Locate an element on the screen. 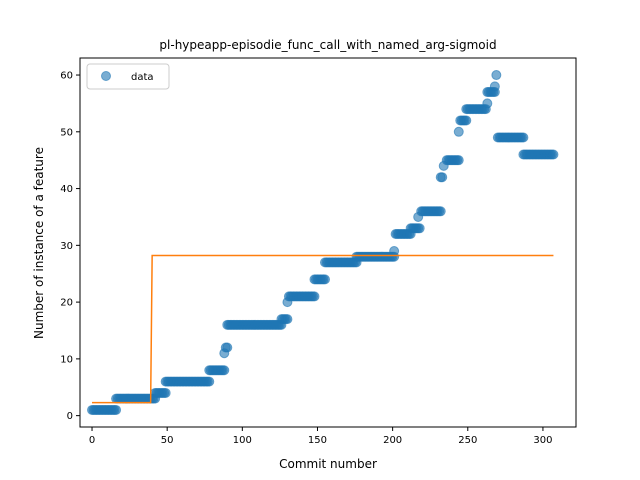  y-tick-label: 30 is located at coordinates (66, 246).